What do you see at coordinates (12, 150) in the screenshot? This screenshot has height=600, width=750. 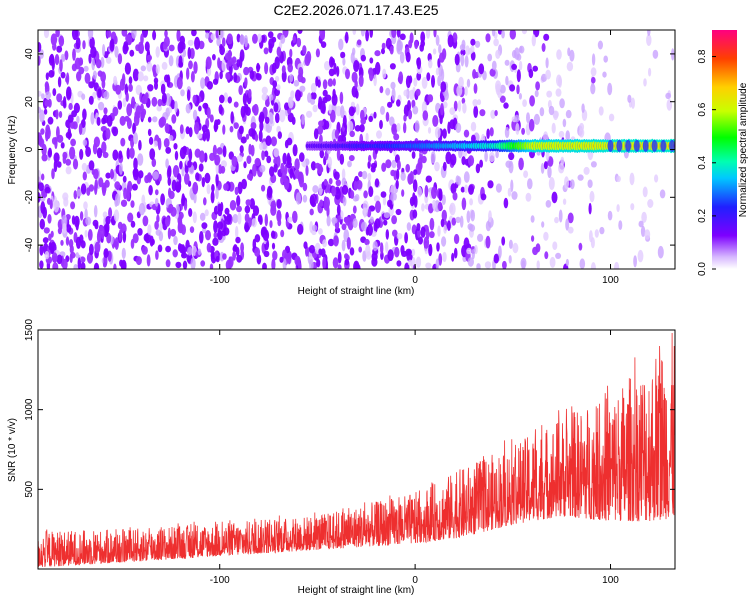 I see `heatmap-y-axis-label: Frequency (Hz)` at bounding box center [12, 150].